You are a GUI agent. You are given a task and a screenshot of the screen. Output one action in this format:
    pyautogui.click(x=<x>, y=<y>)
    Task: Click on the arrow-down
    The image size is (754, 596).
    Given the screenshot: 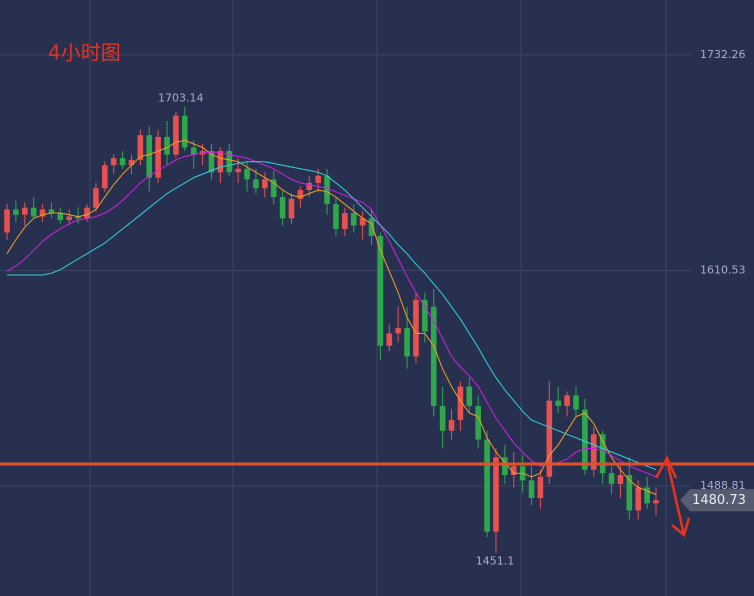 What is the action you would take?
    pyautogui.click(x=678, y=498)
    